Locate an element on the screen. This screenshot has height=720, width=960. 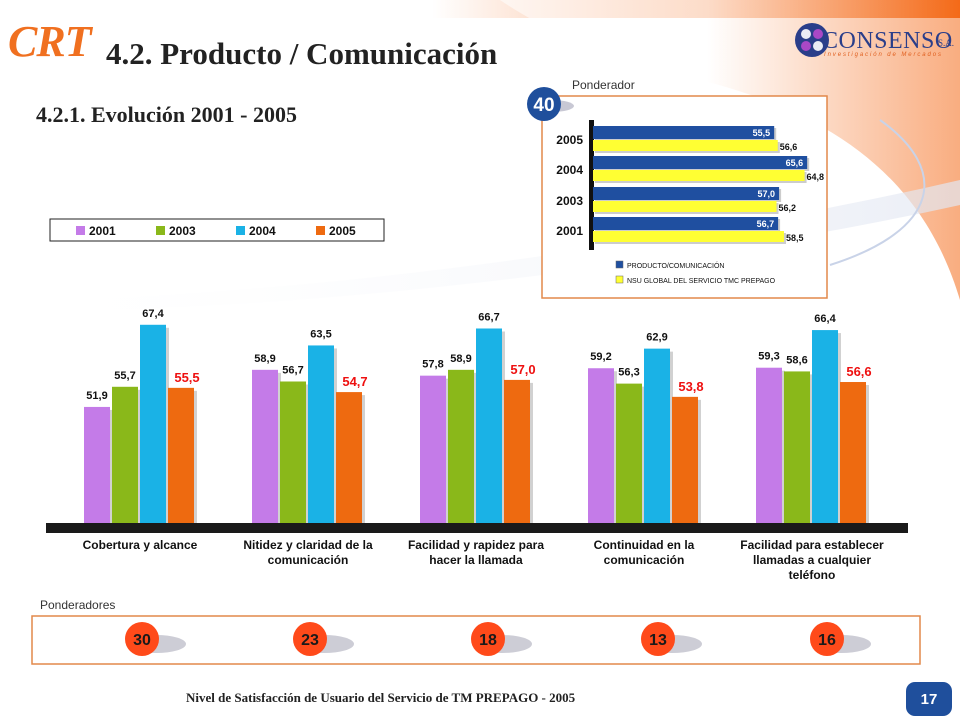
data-label-2001: 57,8 is located at coordinates (432, 365).